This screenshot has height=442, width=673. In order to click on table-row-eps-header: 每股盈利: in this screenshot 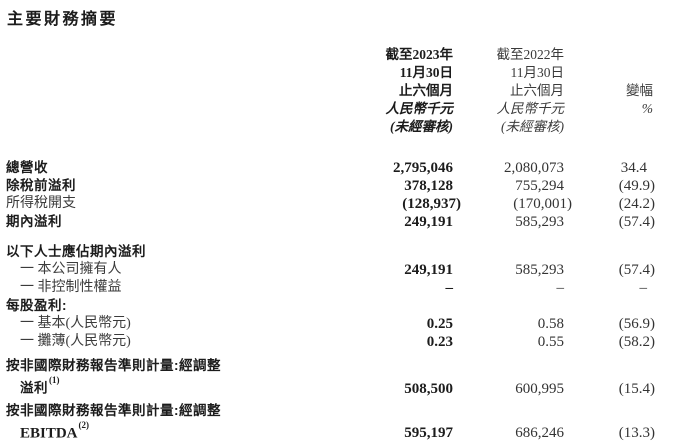, I will do `click(330, 306)`.